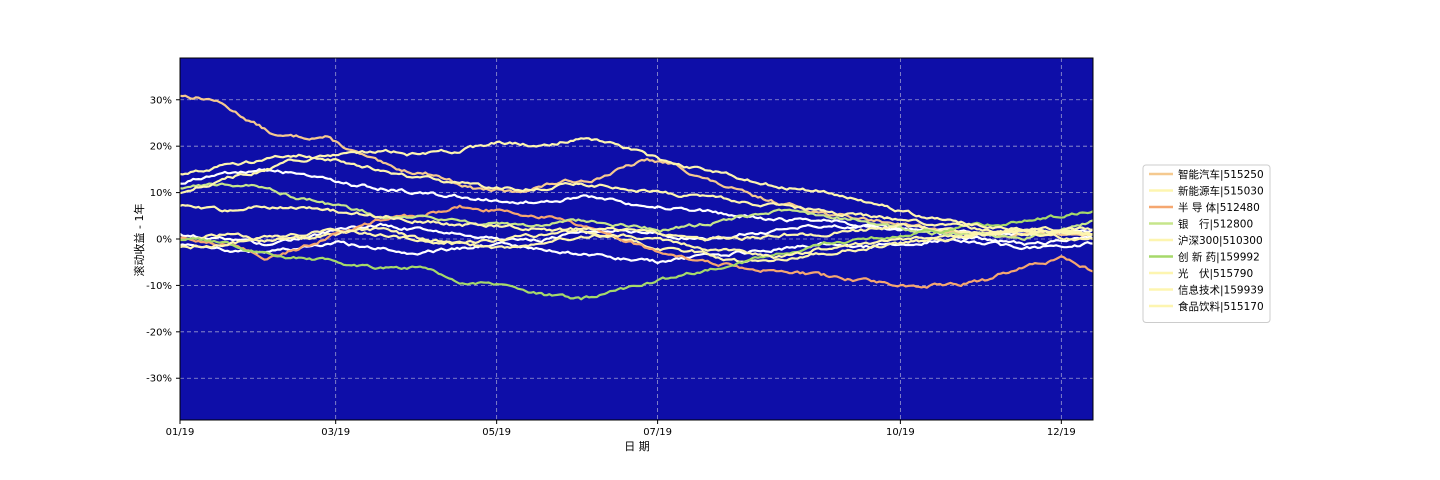 The image size is (1440, 480). I want to click on legend-entry: 半 导 体|512480, so click(1219, 207).